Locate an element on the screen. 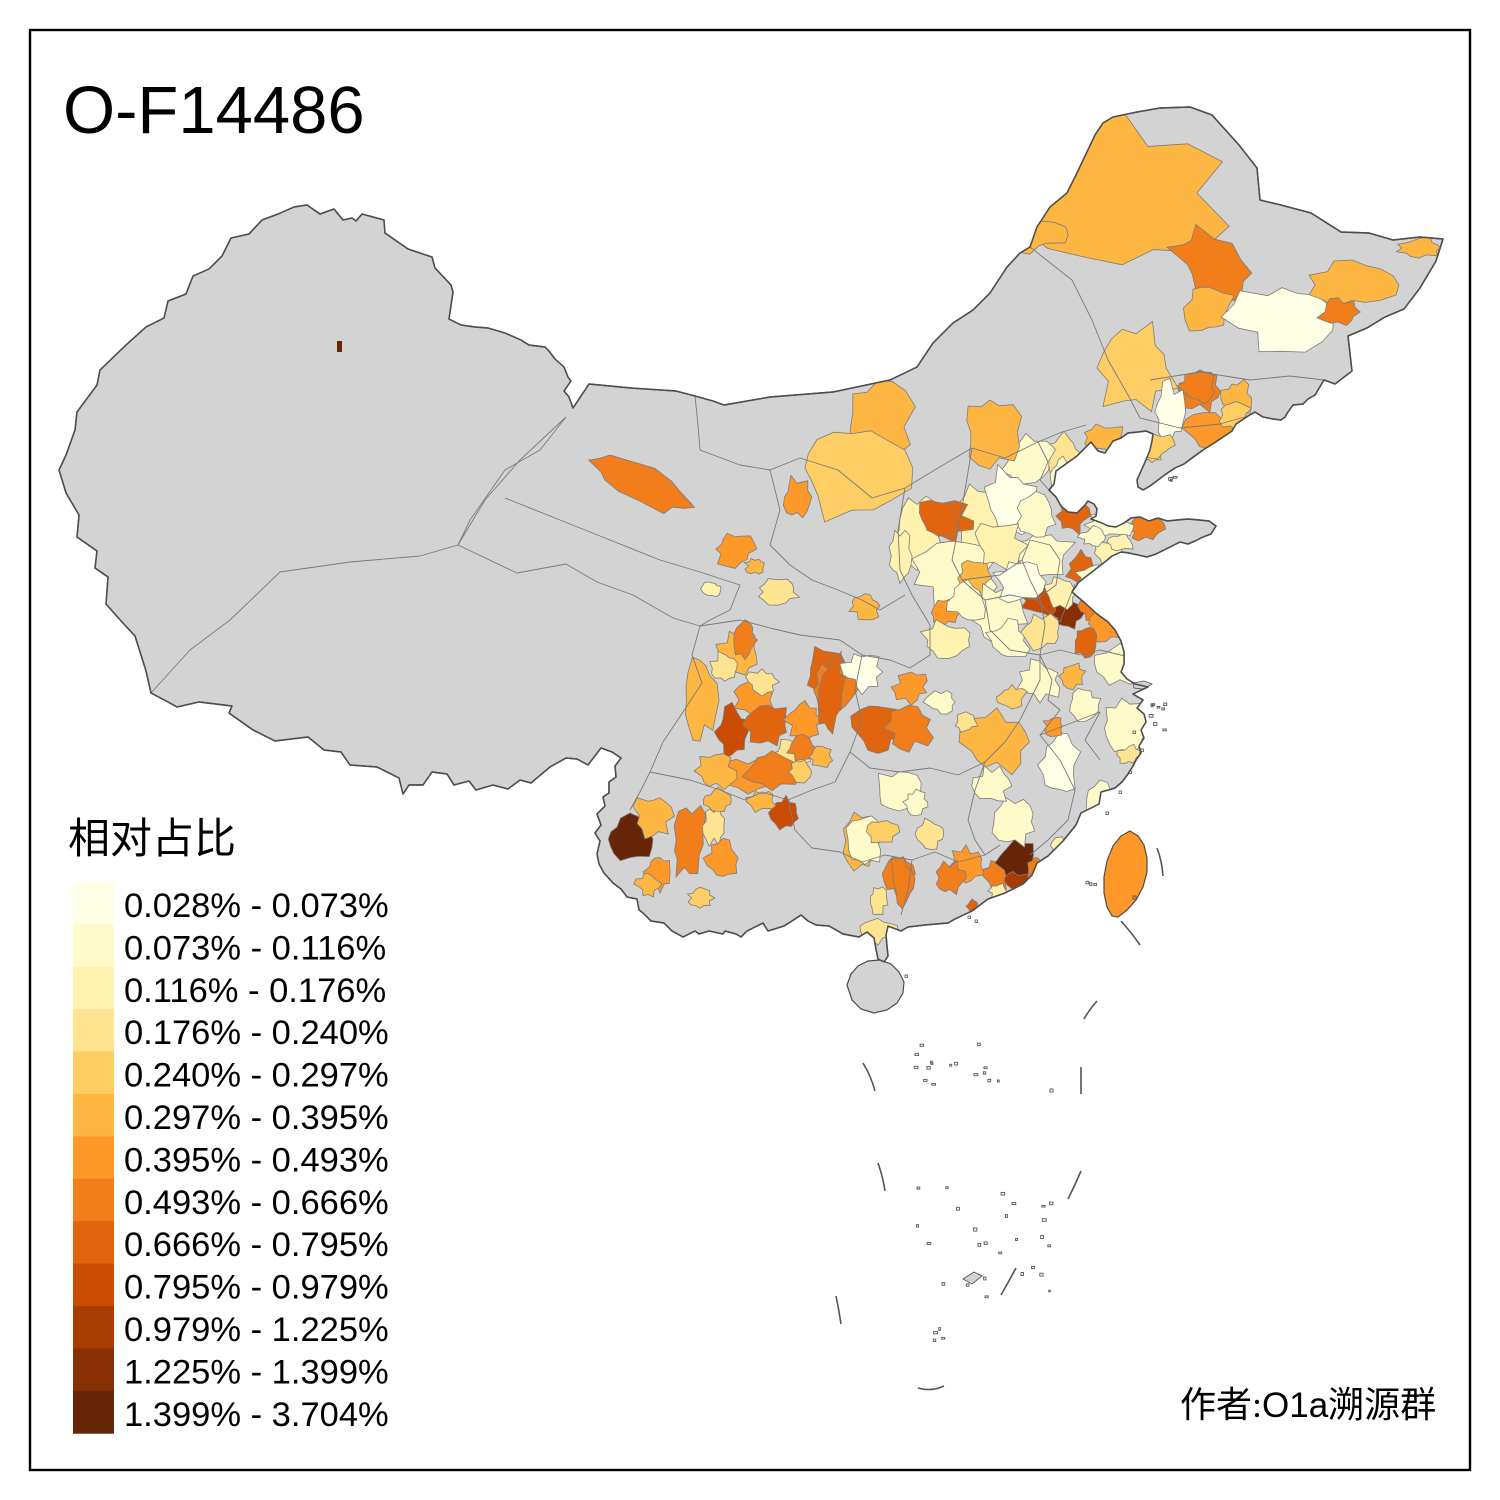 The width and height of the screenshot is (1500, 1500). svg-text: 0.795% - 0.979% is located at coordinates (256, 1288).